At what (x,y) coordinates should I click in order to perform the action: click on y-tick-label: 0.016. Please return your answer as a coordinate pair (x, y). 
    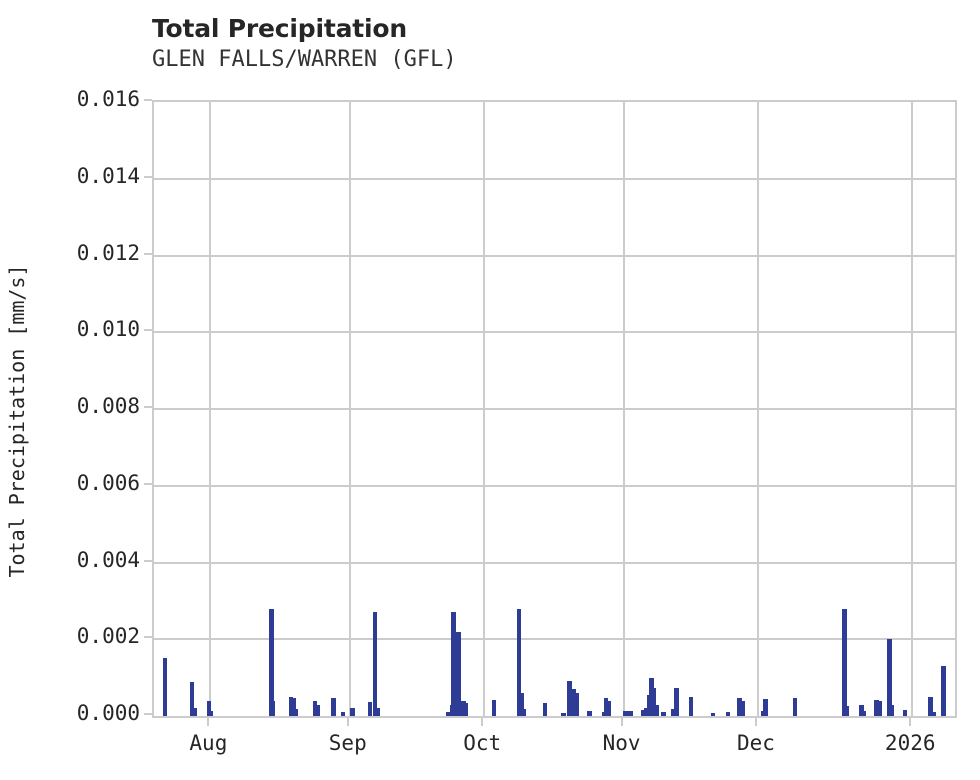
    Looking at the image, I should click on (108, 99).